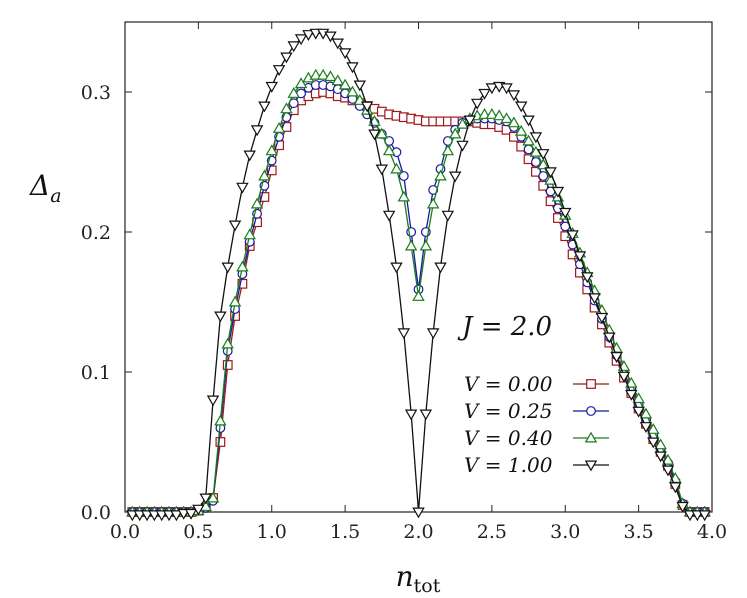 This screenshot has height=598, width=747. What do you see at coordinates (96, 93) in the screenshot?
I see `y-tick-label: 0.3` at bounding box center [96, 93].